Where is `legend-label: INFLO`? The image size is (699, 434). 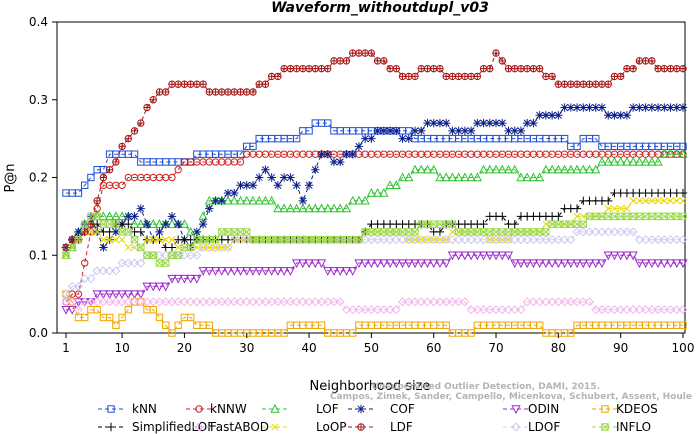
legend-label: INFLO is located at coordinates (633, 427).